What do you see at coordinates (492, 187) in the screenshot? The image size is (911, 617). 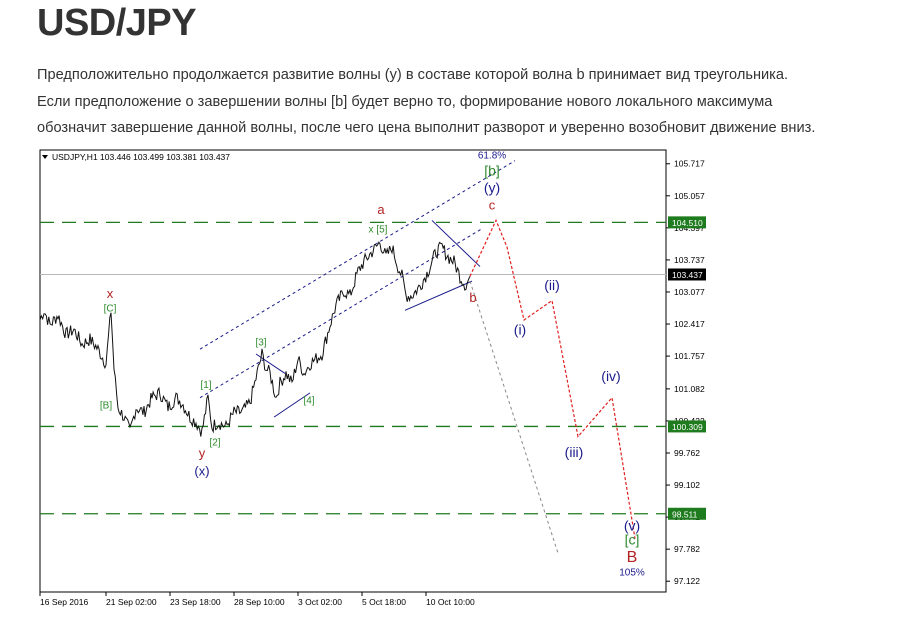 I see `wave-label-14: (y)` at bounding box center [492, 187].